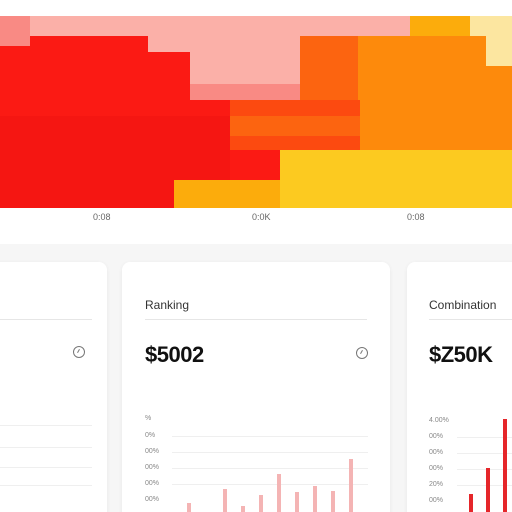  I want to click on heatmap-x-tick-label: 0:0K, so click(261, 217).